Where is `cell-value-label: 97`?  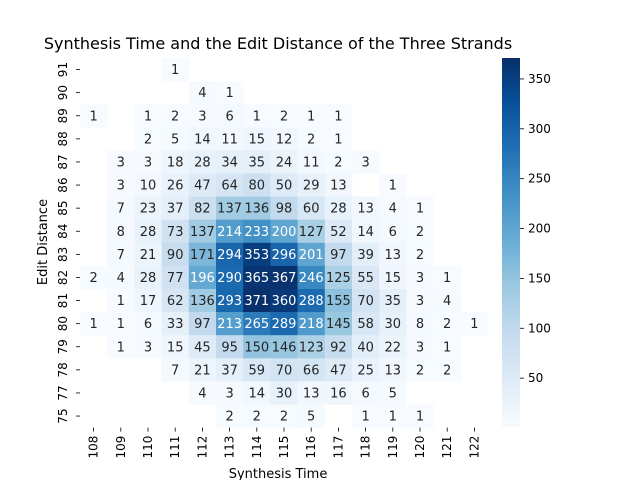 cell-value-label: 97 is located at coordinates (338, 255).